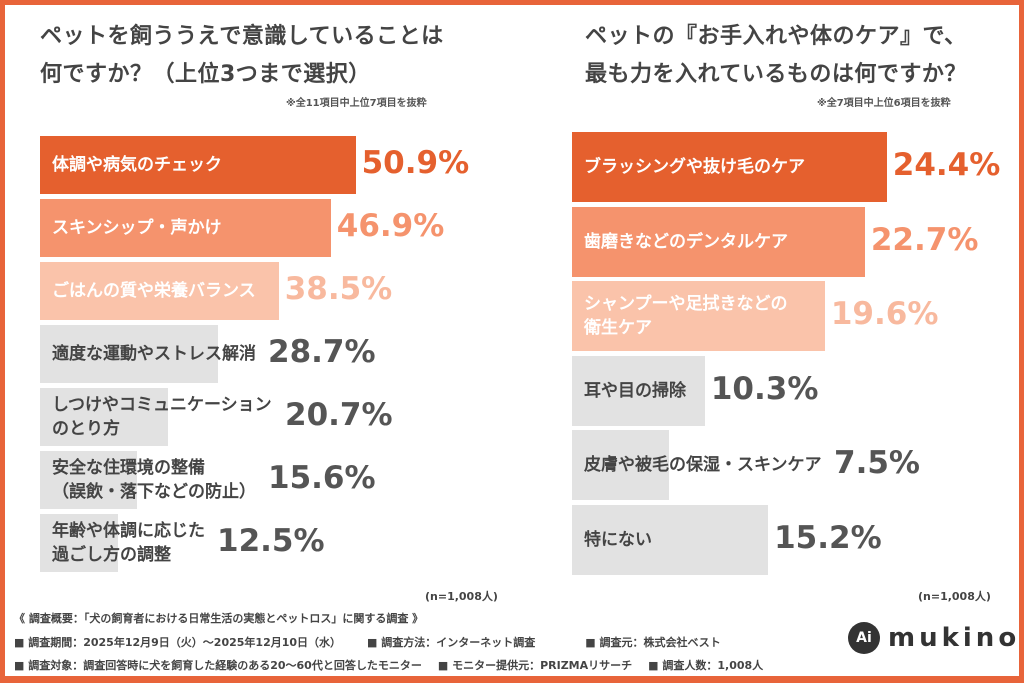 This screenshot has width=1024, height=683. Describe the element at coordinates (864, 638) in the screenshot. I see `logo-mark-icon: Ai` at that location.